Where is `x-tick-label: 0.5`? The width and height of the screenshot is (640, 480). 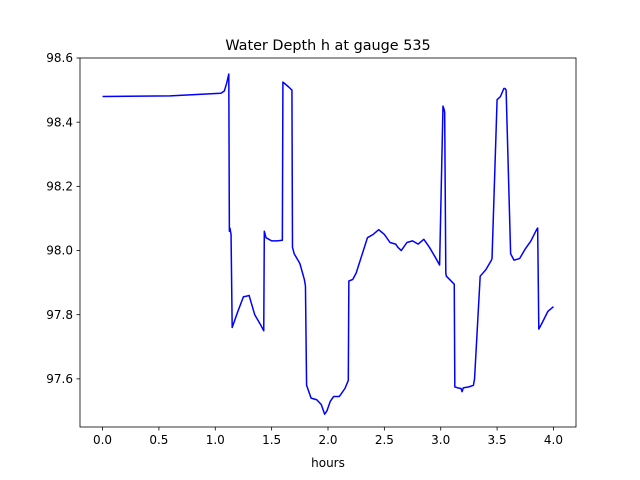 x-tick-label: 0.5 is located at coordinates (158, 440).